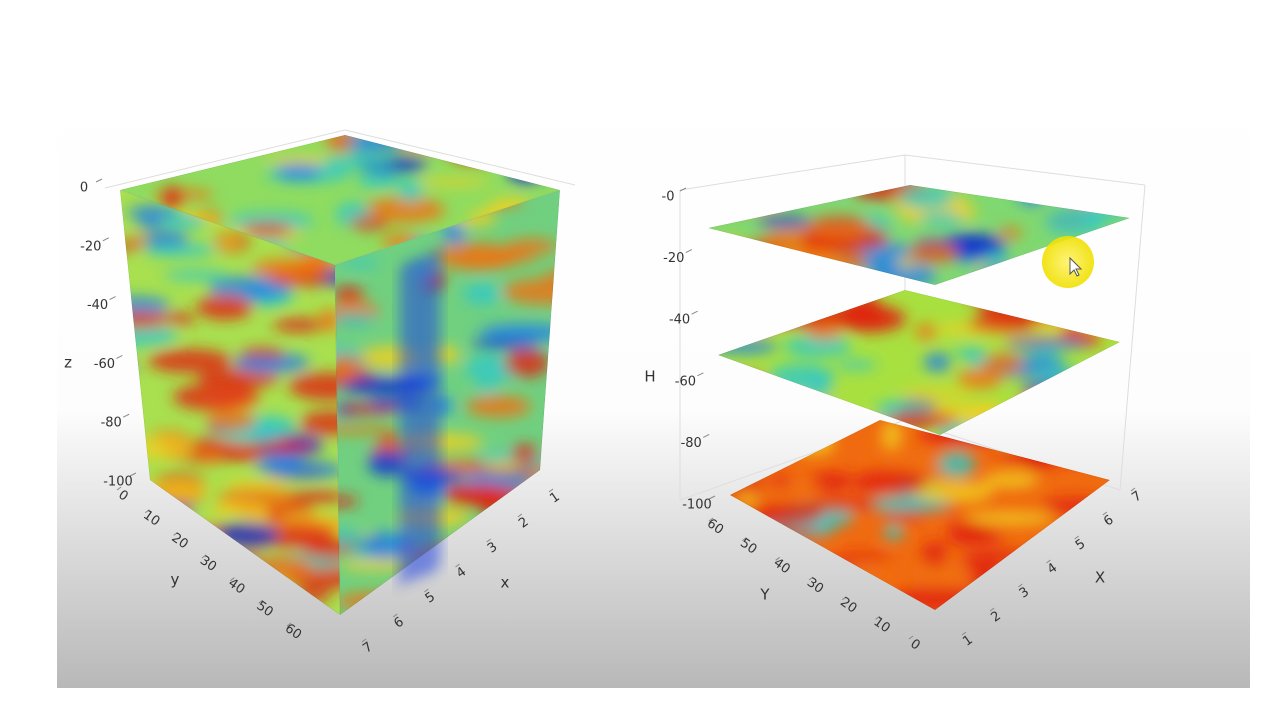 This screenshot has height=724, width=1280. I want to click on cursor-highlight, so click(1068, 262).